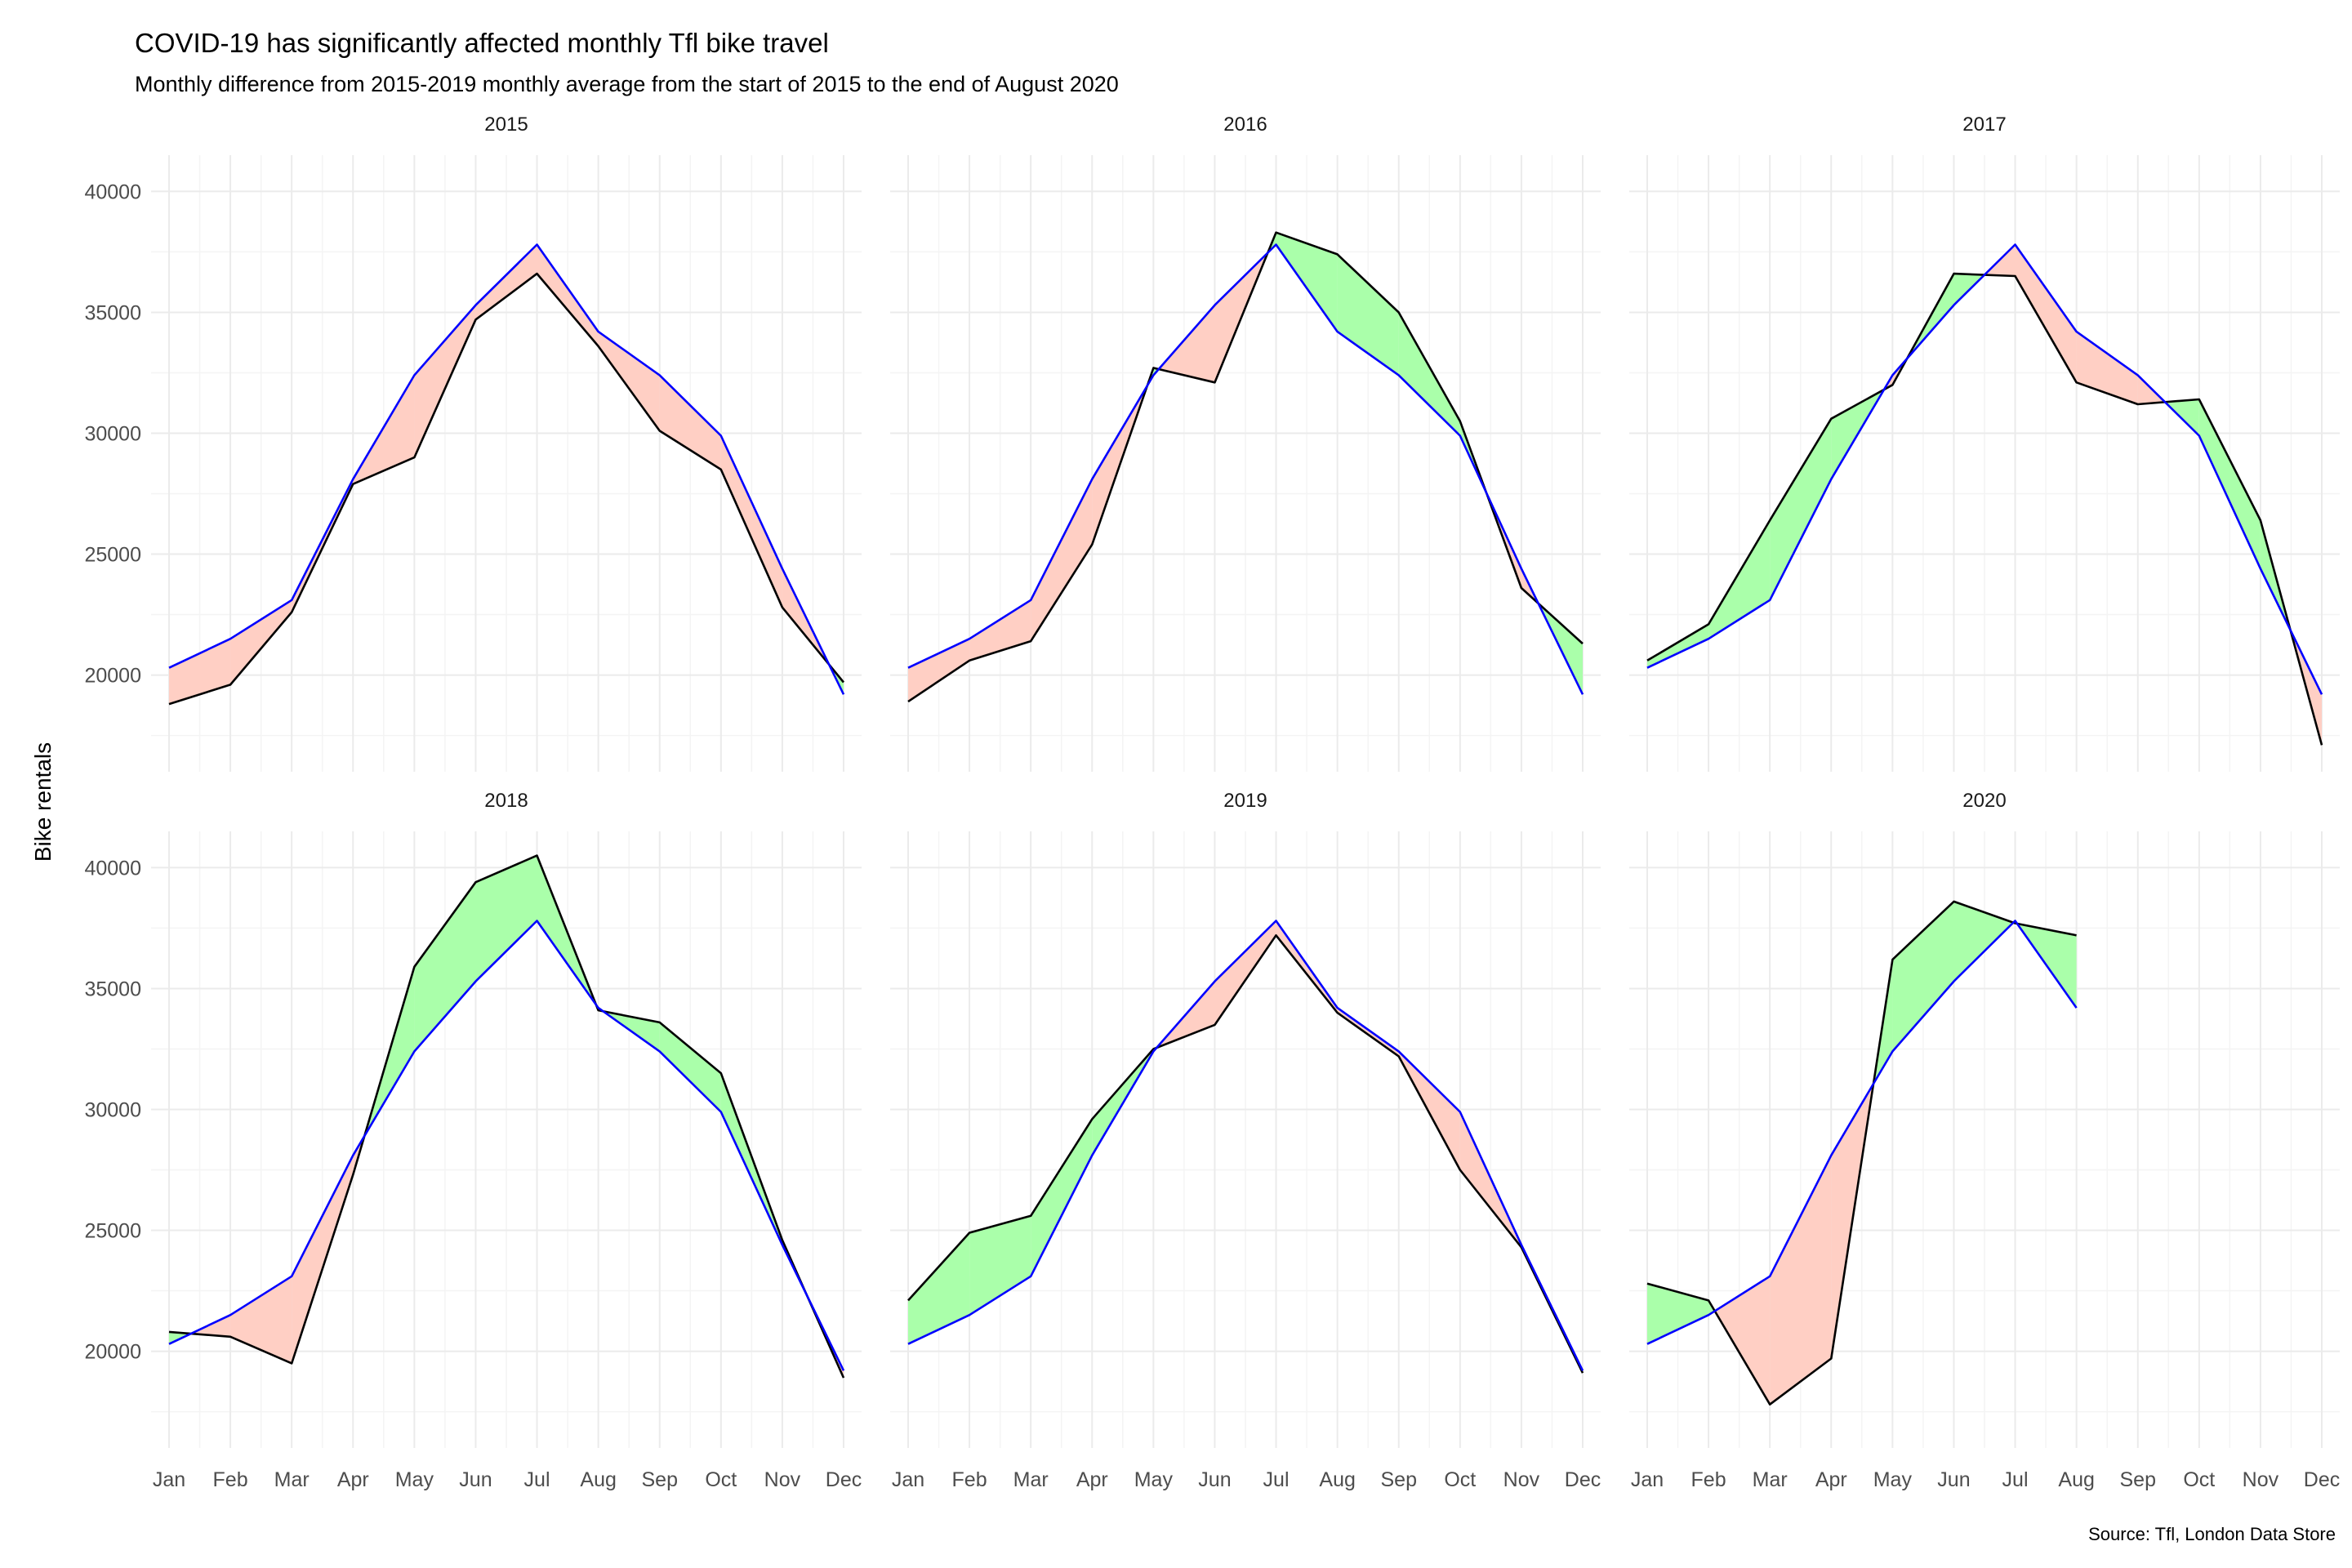  What do you see at coordinates (1245, 801) in the screenshot?
I see `panel-label: 2019` at bounding box center [1245, 801].